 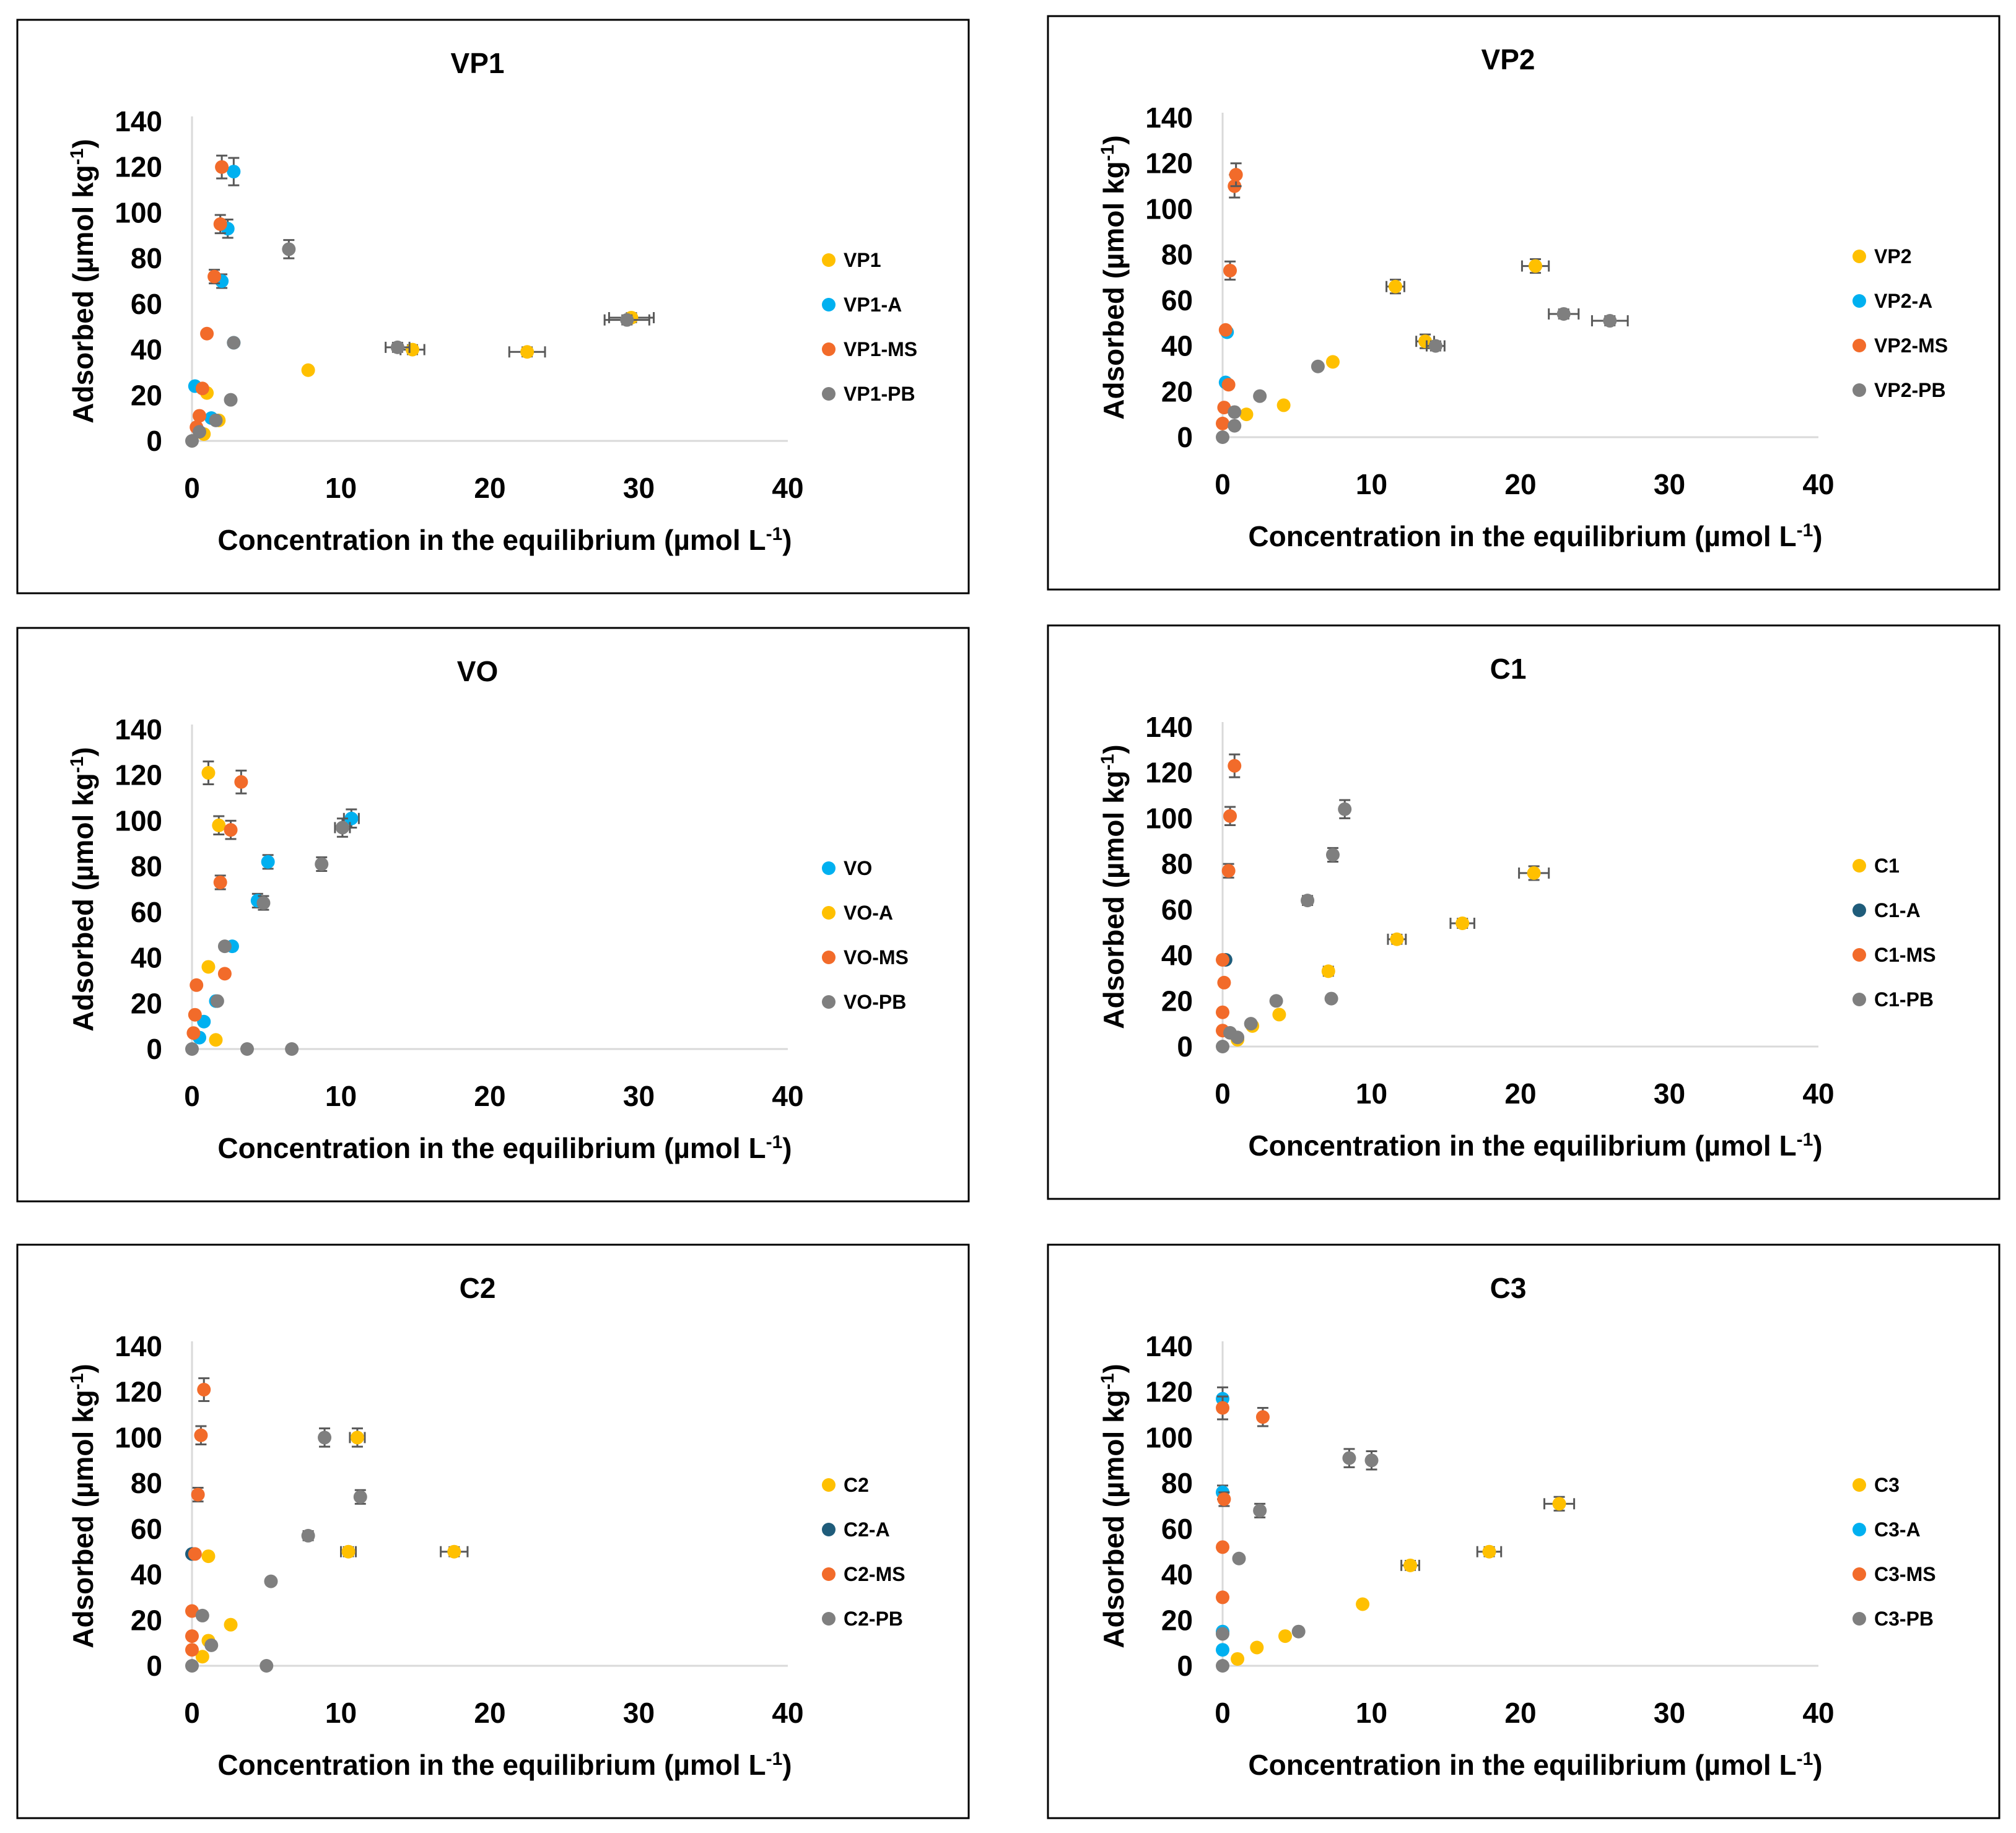 I want to click on series-c2-pb, so click(x=276, y=1550).